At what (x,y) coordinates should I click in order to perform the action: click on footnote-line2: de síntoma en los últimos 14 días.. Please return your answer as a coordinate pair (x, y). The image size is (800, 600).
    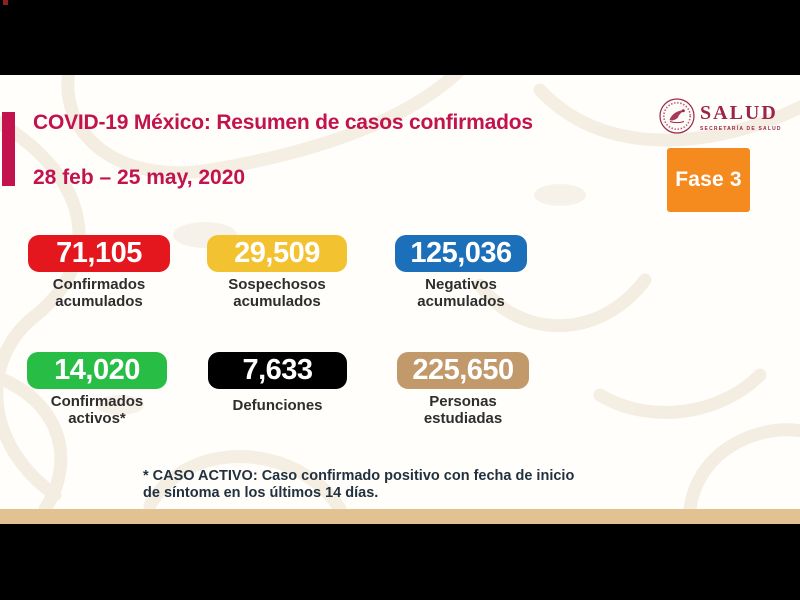
    Looking at the image, I should click on (261, 493).